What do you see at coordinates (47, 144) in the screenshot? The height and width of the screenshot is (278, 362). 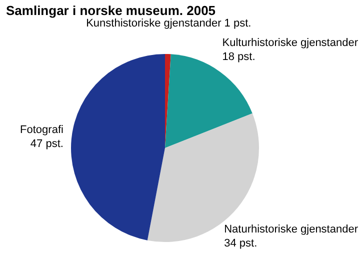 I see `data-label: 47 pst.` at bounding box center [47, 144].